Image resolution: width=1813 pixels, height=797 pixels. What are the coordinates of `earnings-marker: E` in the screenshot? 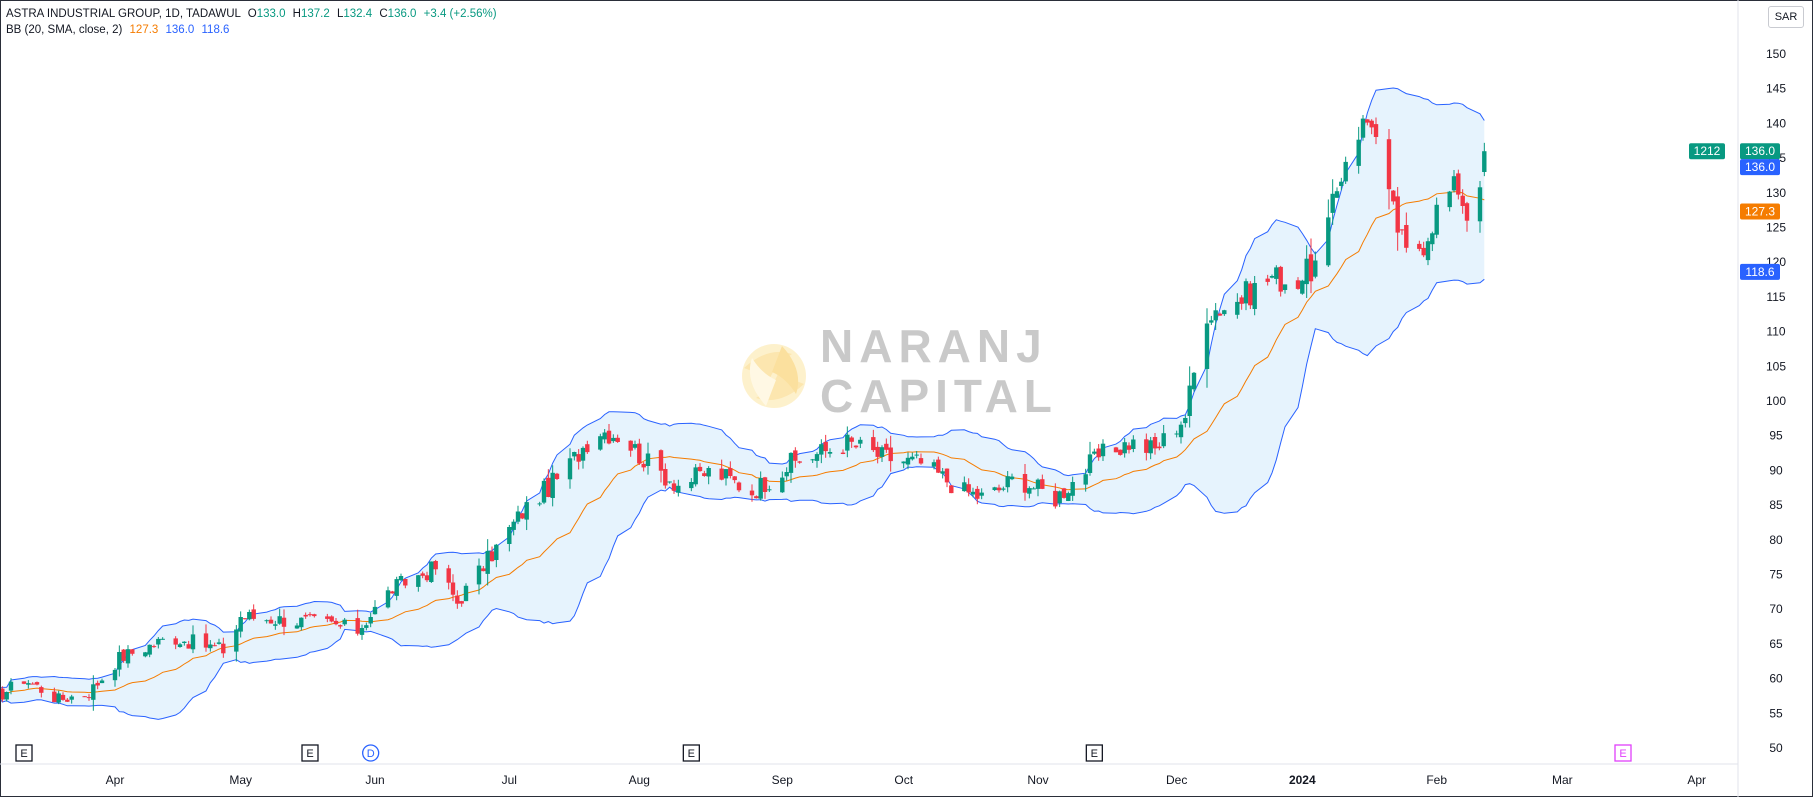 It's located at (691, 753).